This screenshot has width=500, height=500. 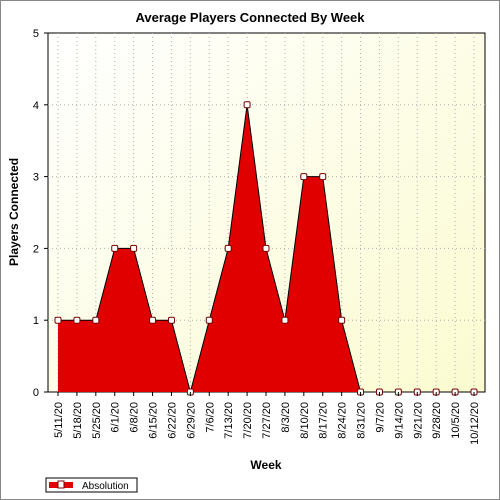 What do you see at coordinates (40, 213) in the screenshot?
I see `y-axis-ticks: 0 1 2 3 4 5` at bounding box center [40, 213].